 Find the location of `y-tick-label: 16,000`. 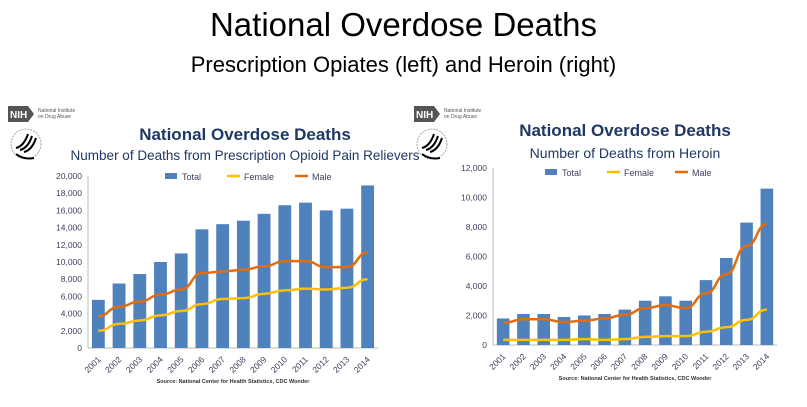

y-tick-label: 16,000 is located at coordinates (69, 210).